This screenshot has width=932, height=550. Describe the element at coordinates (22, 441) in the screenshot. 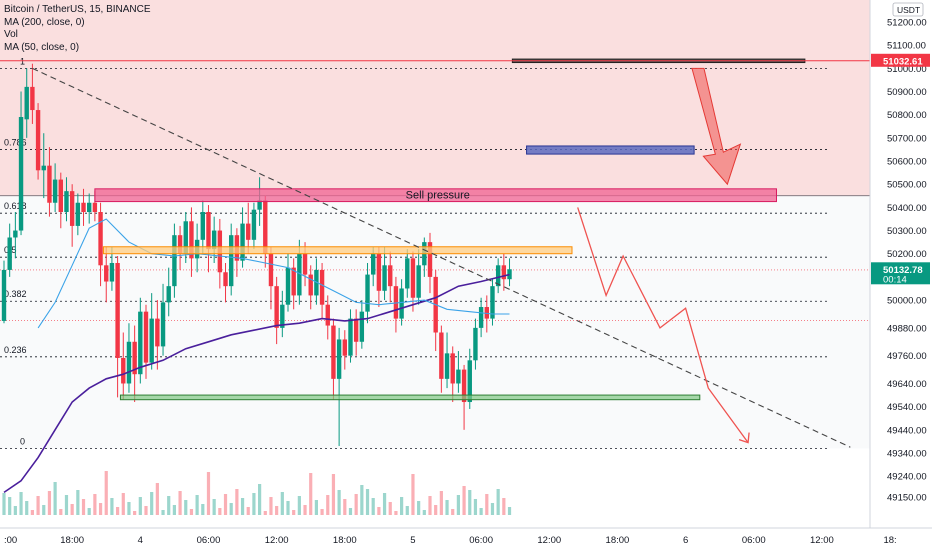

I see `fib-level-label: 0` at that location.